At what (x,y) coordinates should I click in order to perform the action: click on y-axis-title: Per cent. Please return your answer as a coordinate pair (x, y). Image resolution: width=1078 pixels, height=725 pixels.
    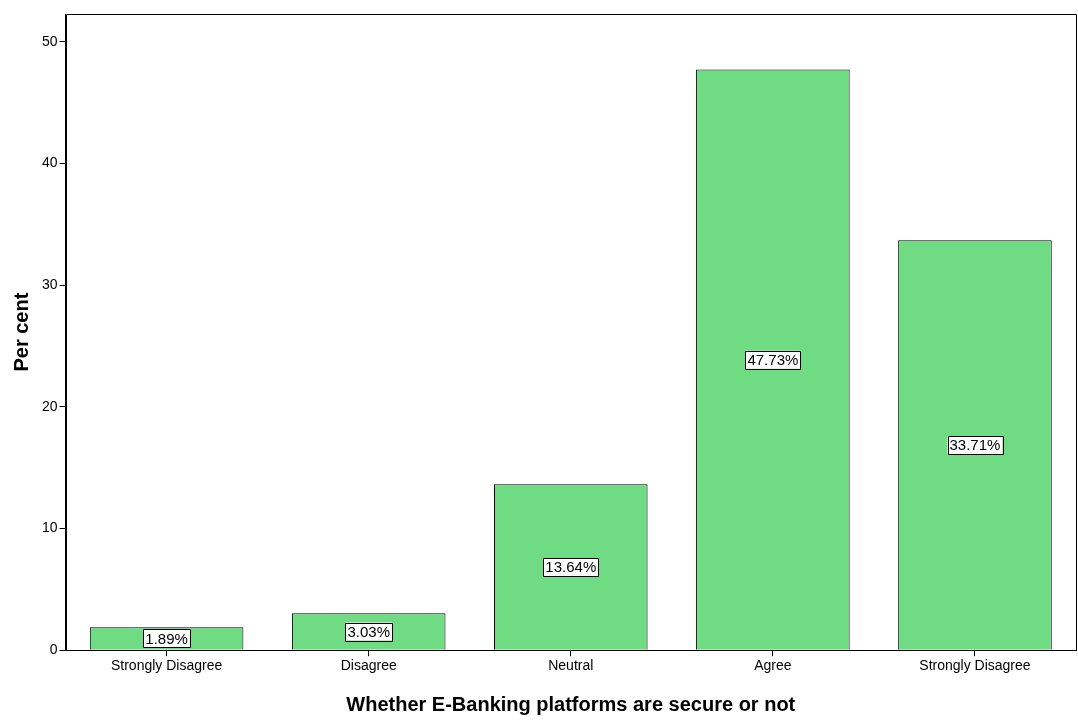
    Looking at the image, I should click on (20, 332).